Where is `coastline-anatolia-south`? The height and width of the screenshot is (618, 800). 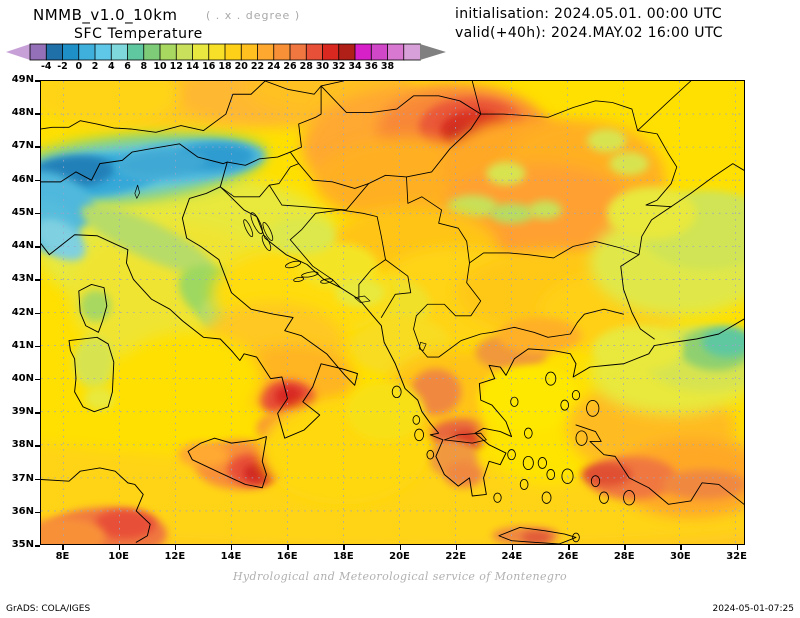 coastline-anatolia-south is located at coordinates (659, 464).